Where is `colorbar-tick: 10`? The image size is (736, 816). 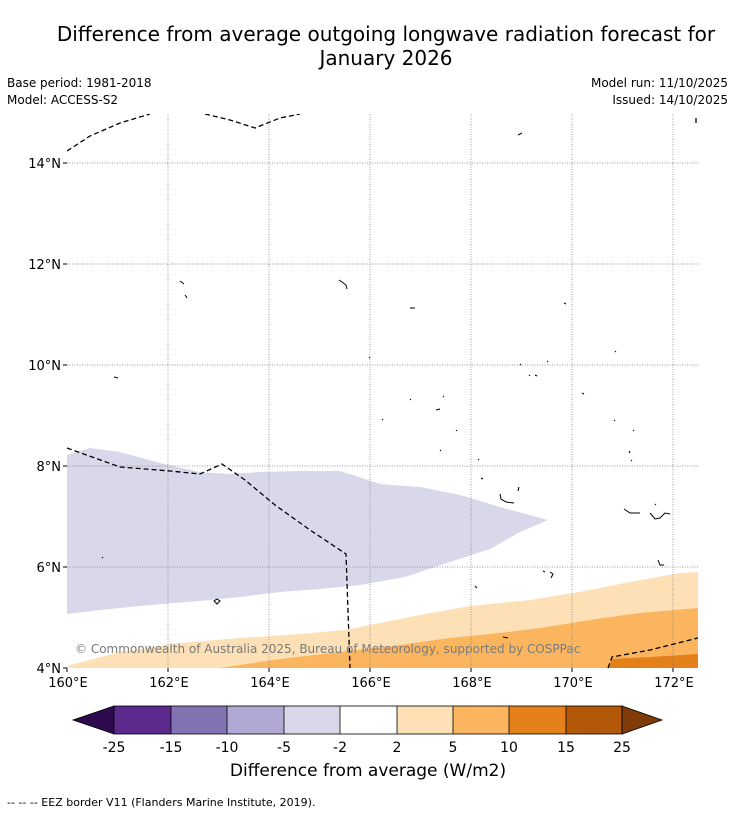
colorbar-tick: 10 is located at coordinates (509, 748).